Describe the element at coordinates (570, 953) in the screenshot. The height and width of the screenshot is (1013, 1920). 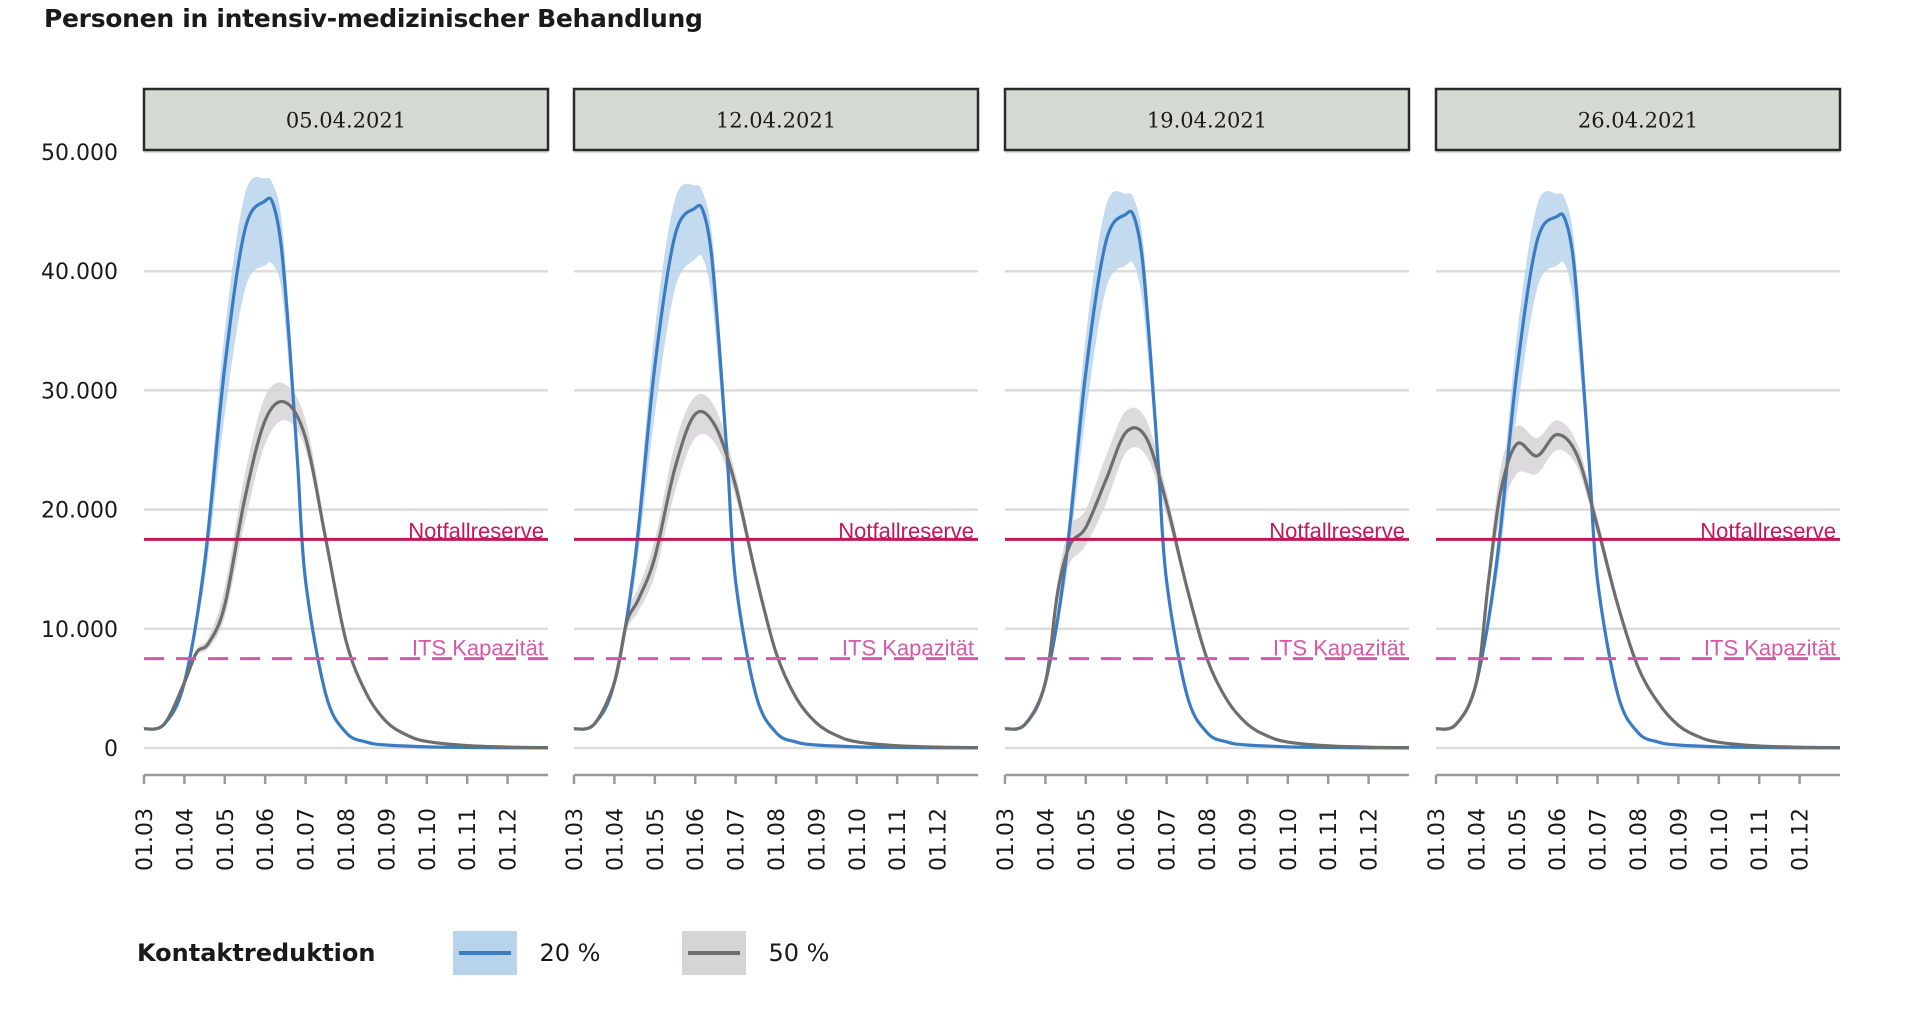
I see `legend-label-20: 20 %` at that location.